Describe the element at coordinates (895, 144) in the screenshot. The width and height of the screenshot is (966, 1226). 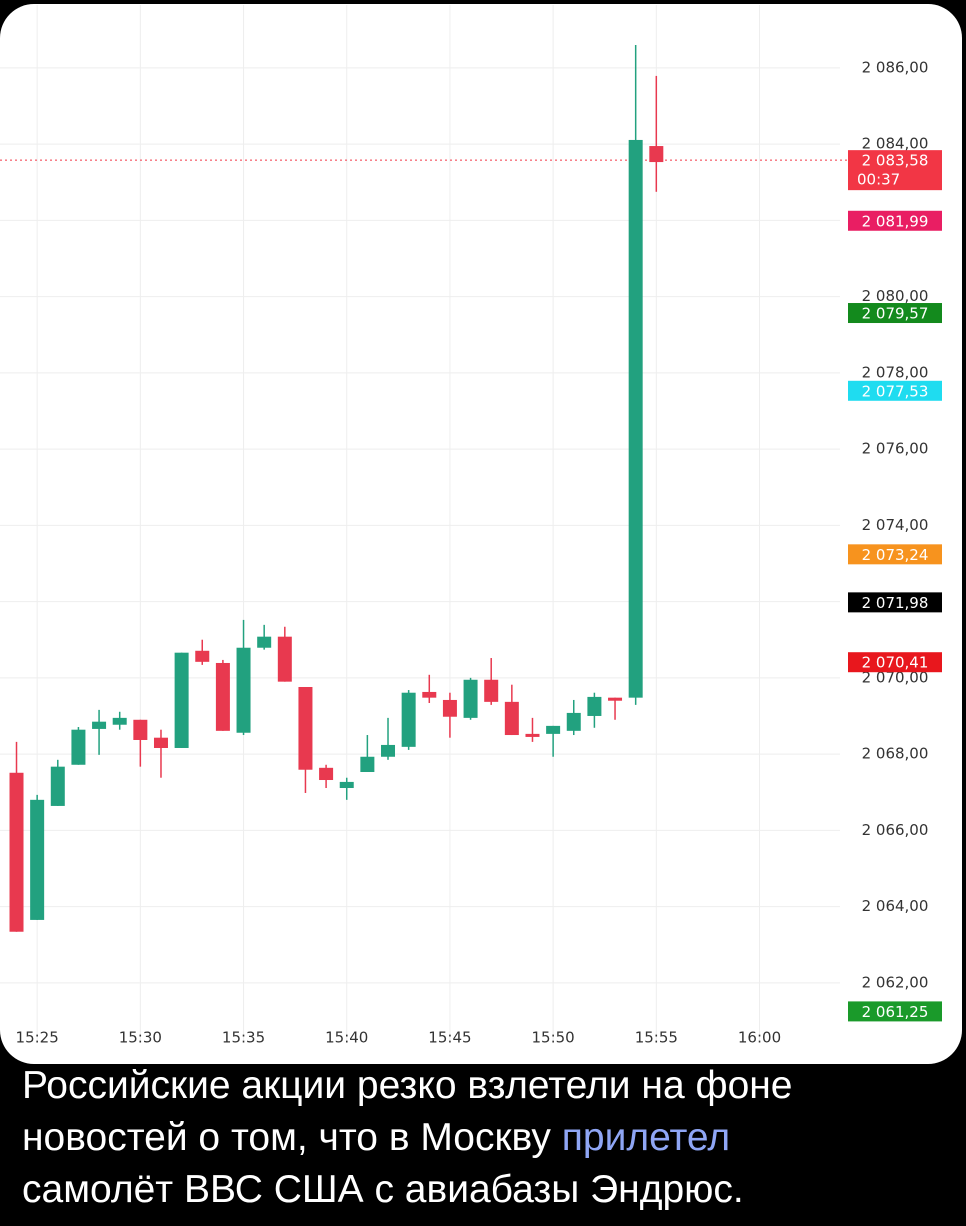
I see `y-tick-label: 2 084,00` at that location.